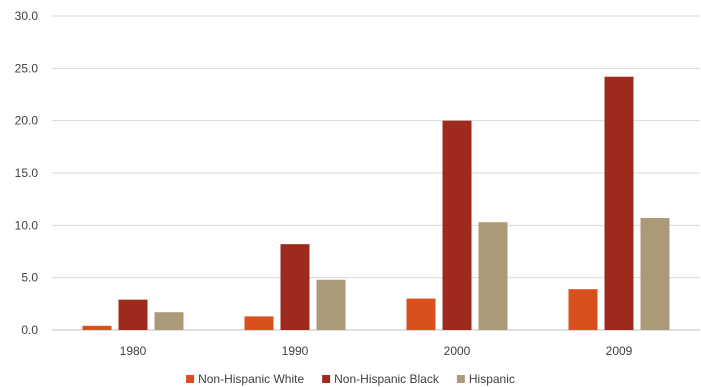  What do you see at coordinates (295, 351) in the screenshot?
I see `x-tick-label: 1990` at bounding box center [295, 351].